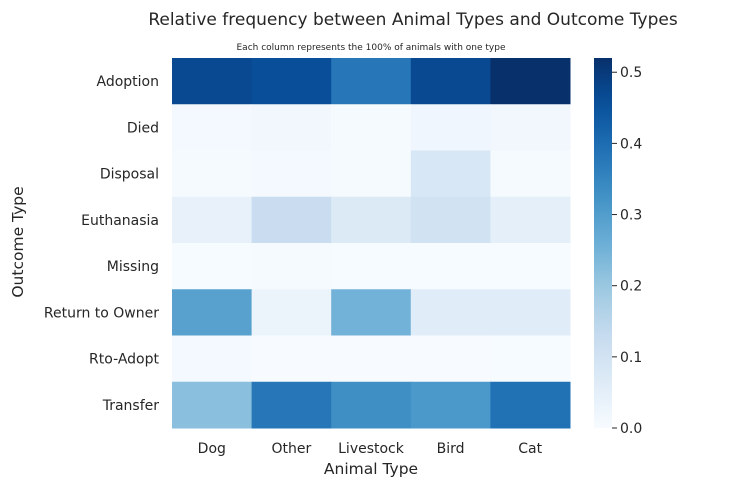 The height and width of the screenshot is (489, 735). What do you see at coordinates (530, 449) in the screenshot?
I see `x-tick-label: Cat` at bounding box center [530, 449].